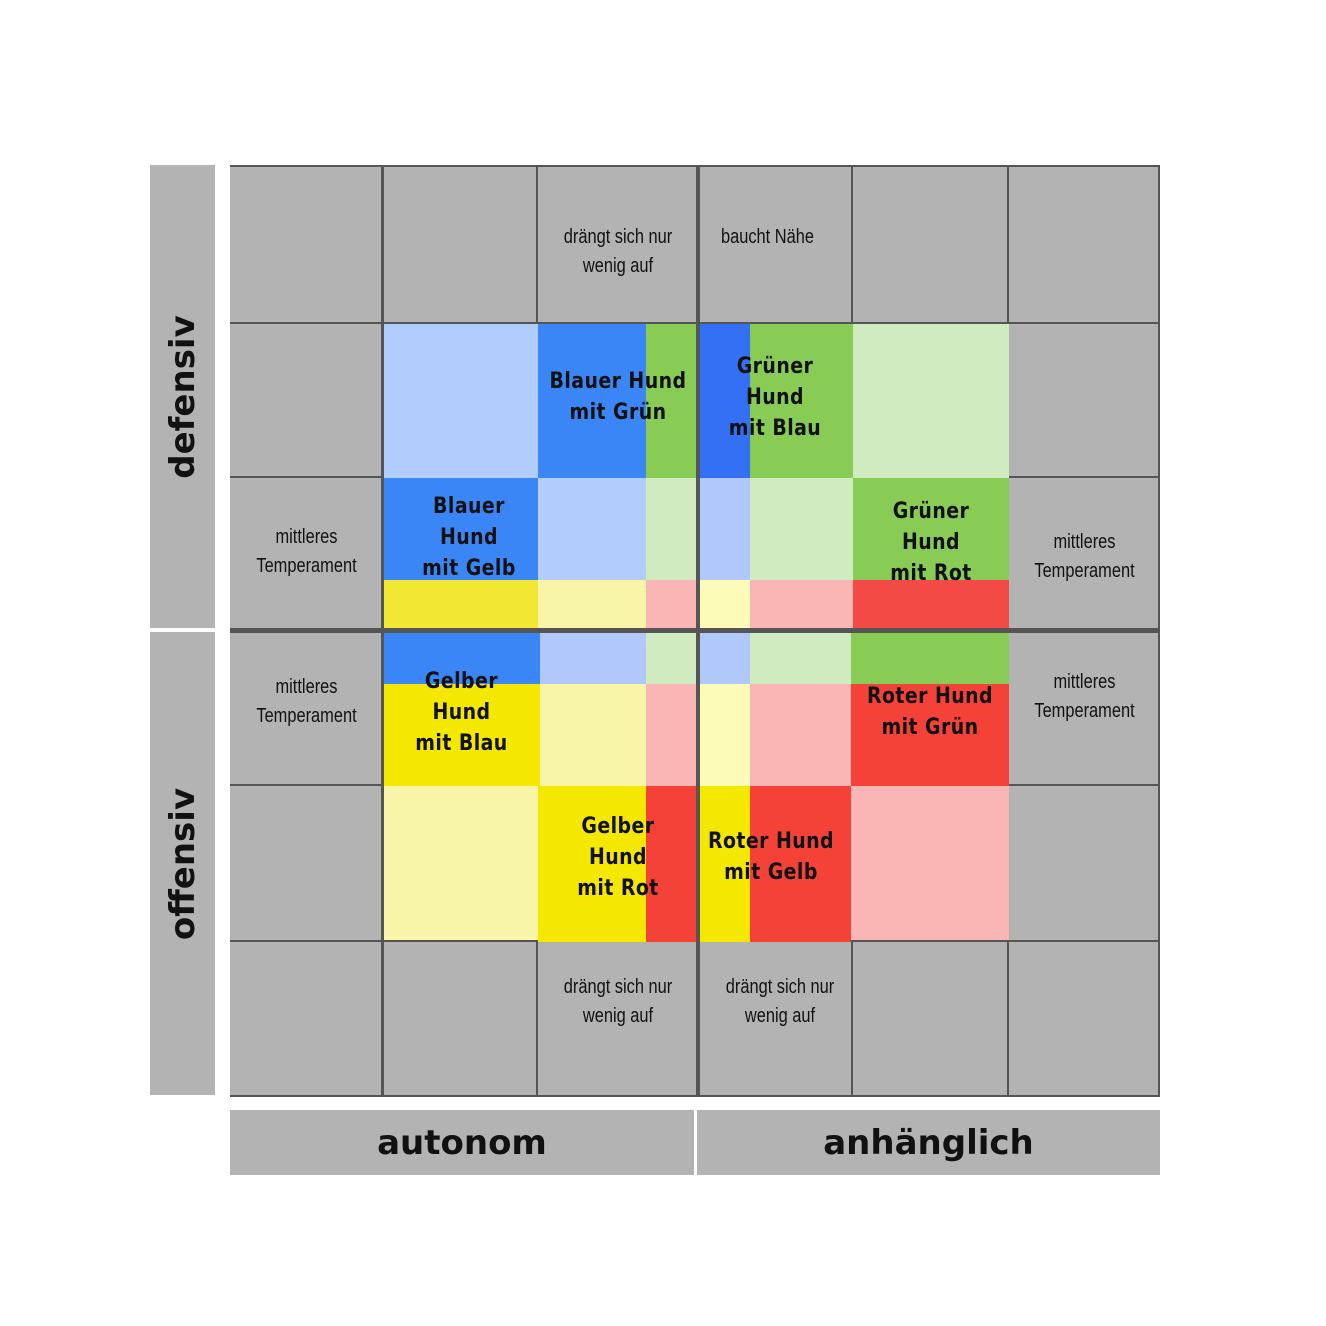 The image size is (1326, 1326). I want to click on offensiv-label: offensiv, so click(182, 863).